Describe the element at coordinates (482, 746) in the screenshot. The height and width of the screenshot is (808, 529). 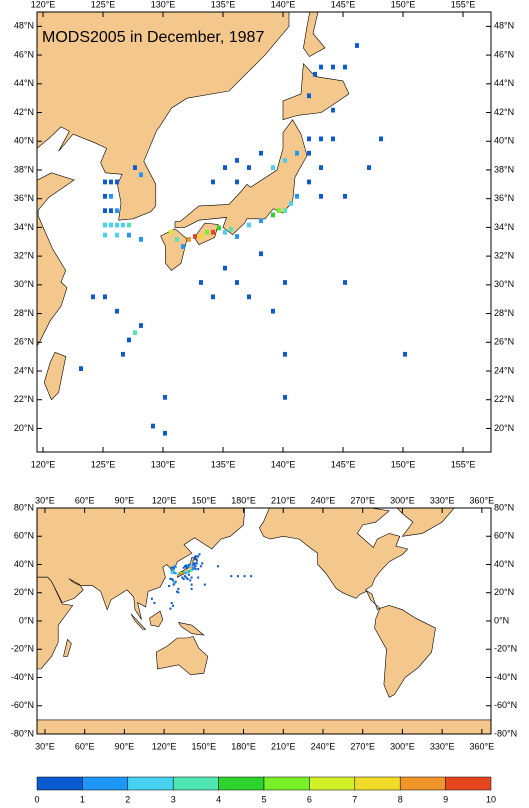
I see `x-tick-label: 360°E` at that location.